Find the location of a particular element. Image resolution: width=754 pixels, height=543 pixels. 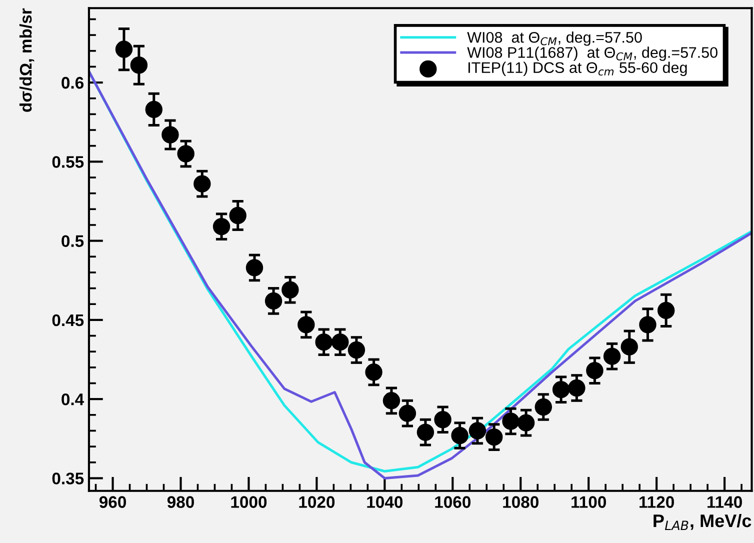

y-tick-label: 0.6 is located at coordinates (73, 82).